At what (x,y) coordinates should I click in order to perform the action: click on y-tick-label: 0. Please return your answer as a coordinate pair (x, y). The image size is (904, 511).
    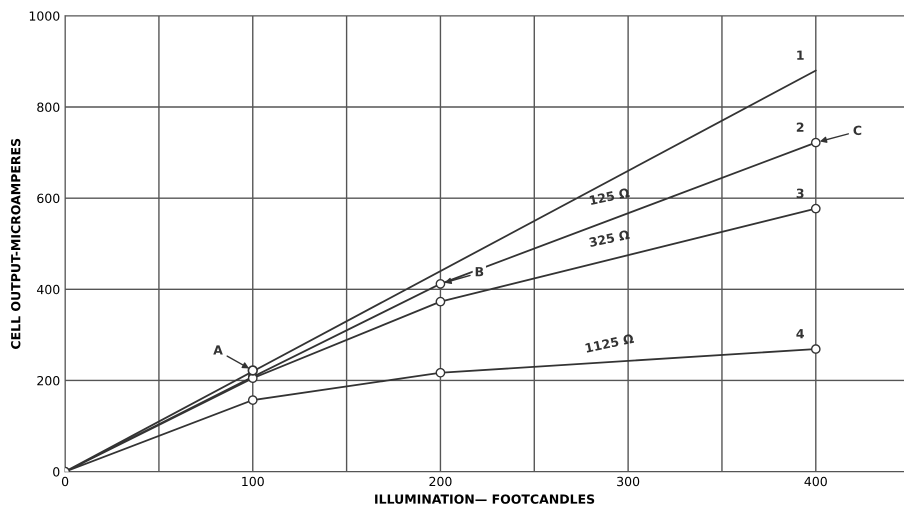
    Looking at the image, I should click on (56, 472).